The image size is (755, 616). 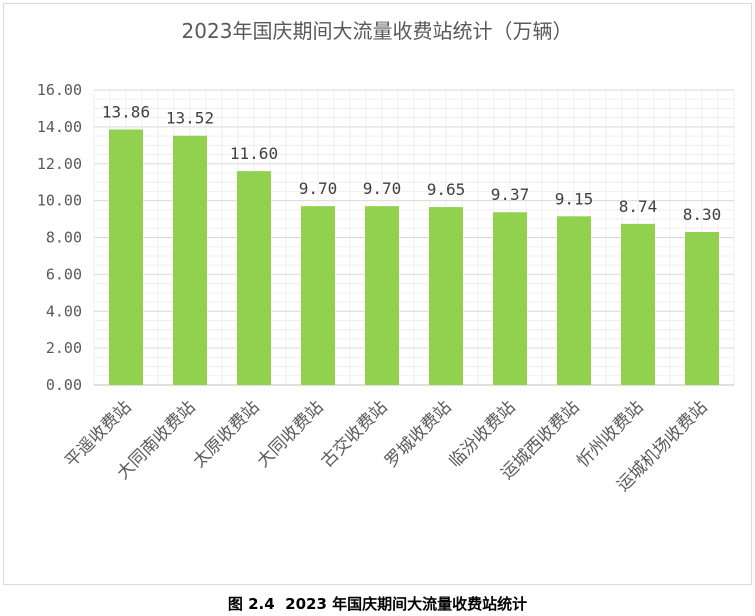 I want to click on y-tick-label: 12.00, so click(x=59, y=164).